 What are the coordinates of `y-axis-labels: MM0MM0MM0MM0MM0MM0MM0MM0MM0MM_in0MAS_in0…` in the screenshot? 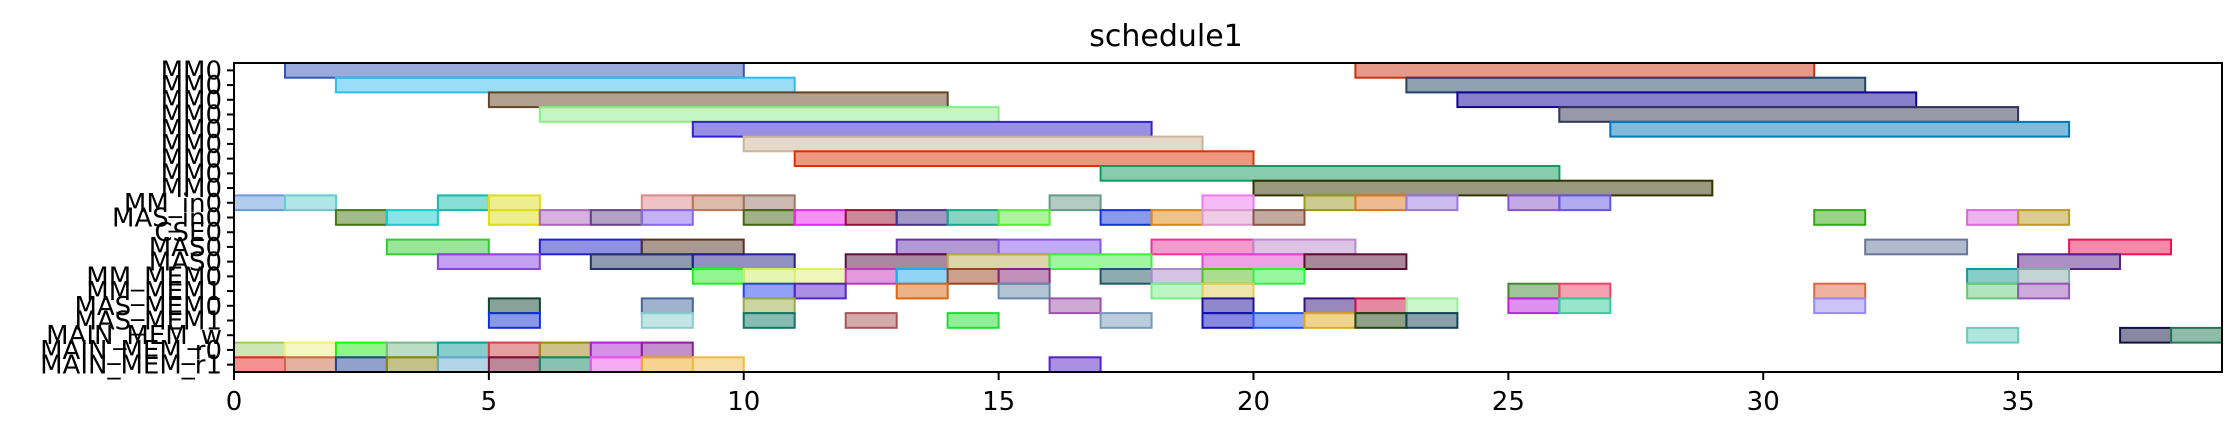 It's located at (137, 218).